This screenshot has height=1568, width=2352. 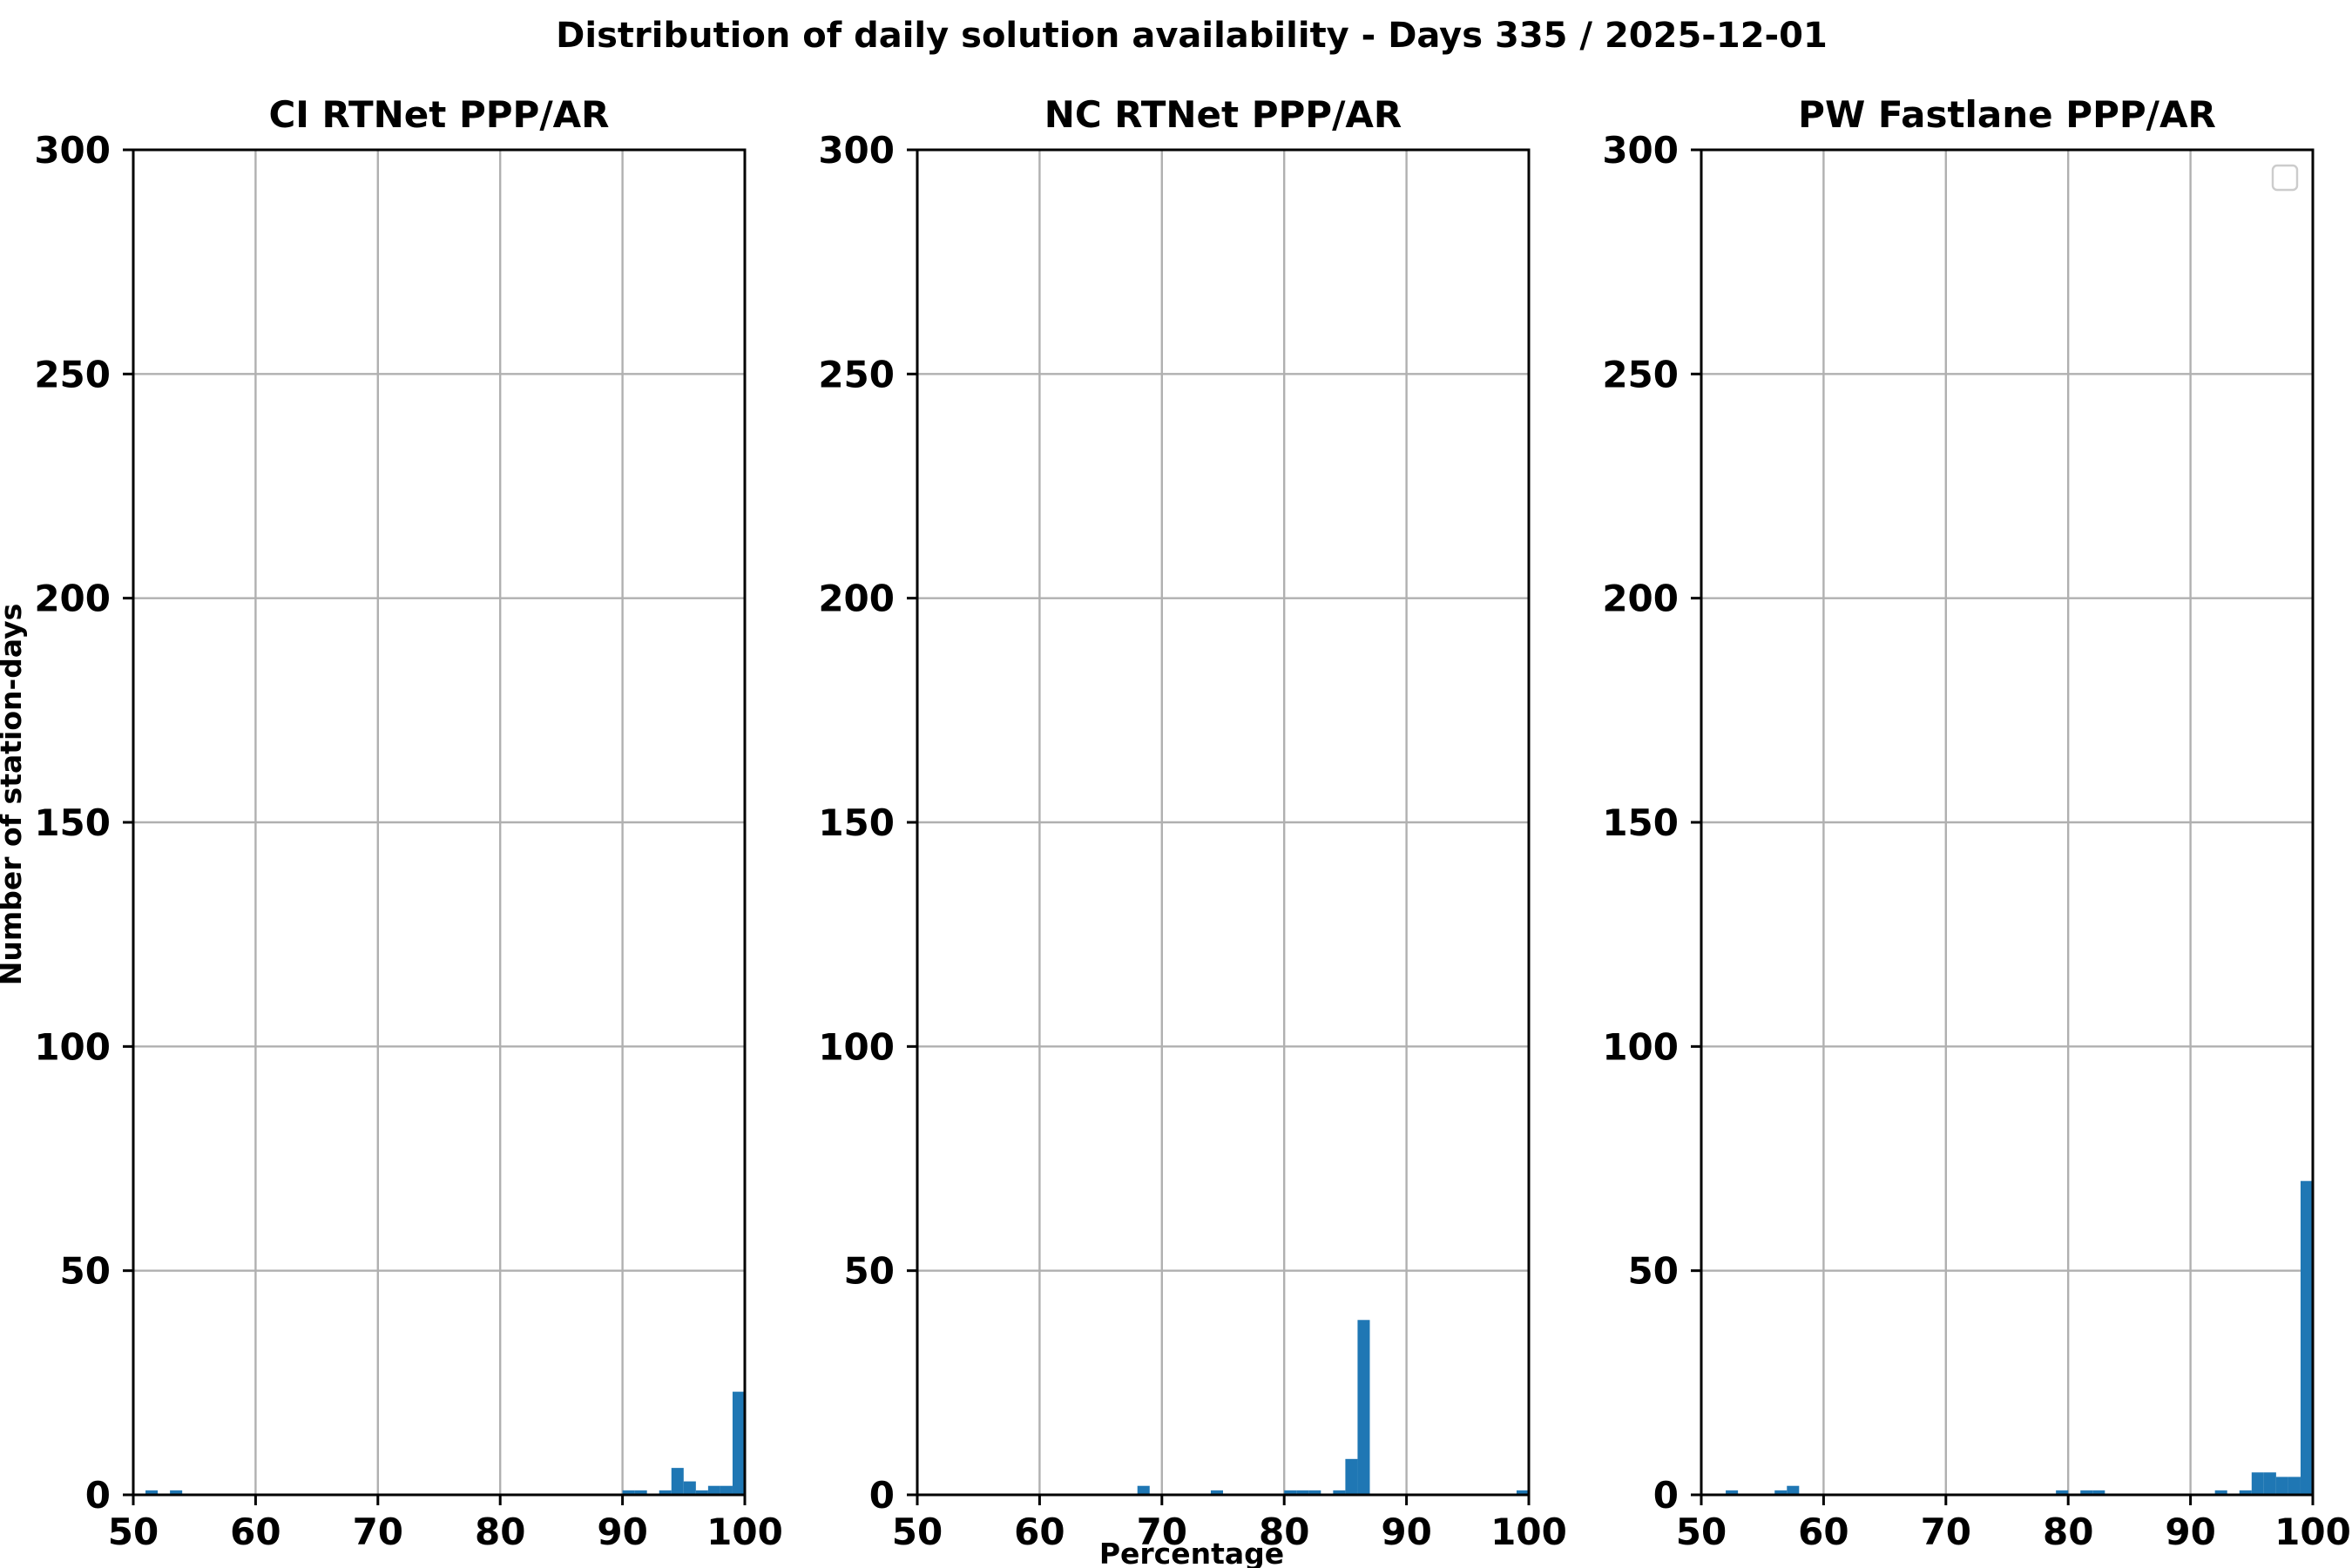 What do you see at coordinates (14, 795) in the screenshot?
I see `y-axis-label: Number of station-days` at bounding box center [14, 795].